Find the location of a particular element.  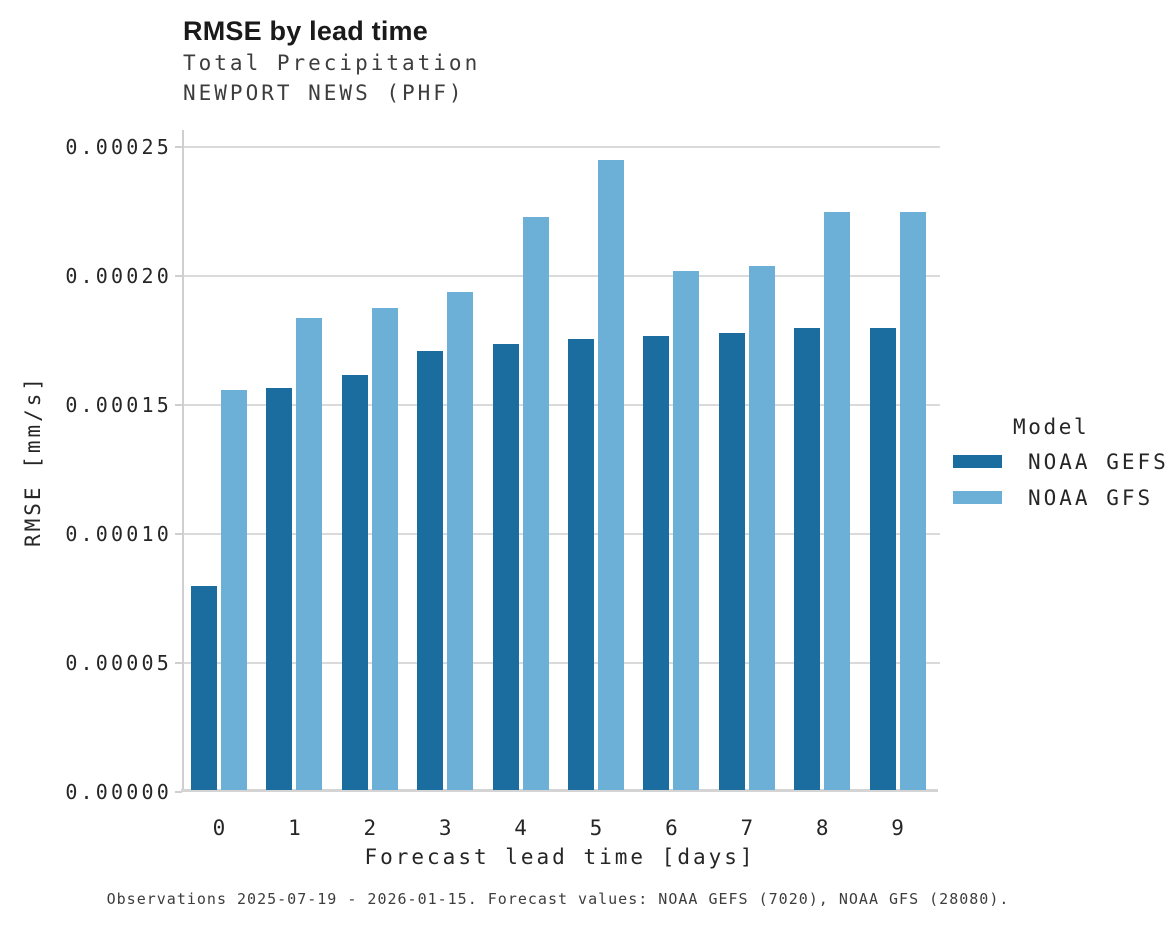

x-tick-label: 8 is located at coordinates (822, 828).